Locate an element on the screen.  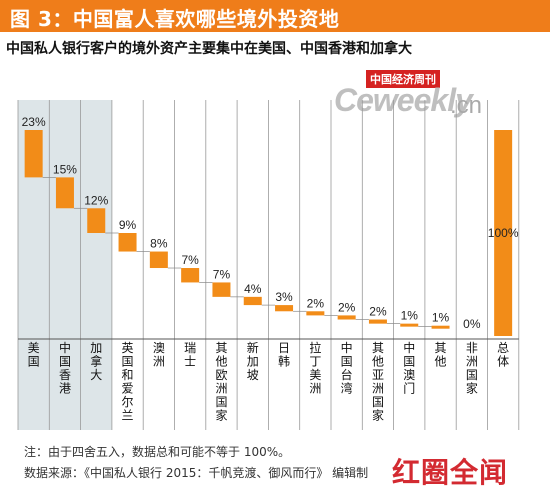
logo-brand-cn: 中国经济周刊 is located at coordinates (403, 79).